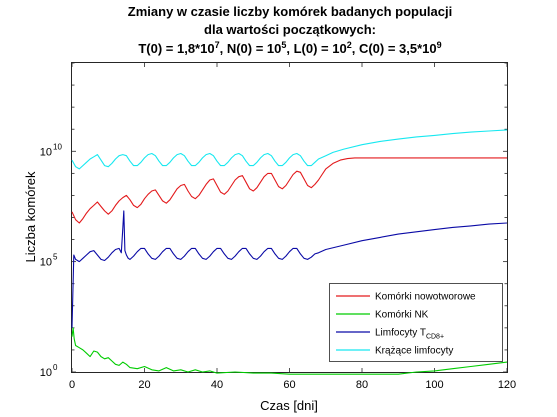 The width and height of the screenshot is (557, 417). What do you see at coordinates (507, 385) in the screenshot?
I see `x-tick-label: 120` at bounding box center [507, 385].